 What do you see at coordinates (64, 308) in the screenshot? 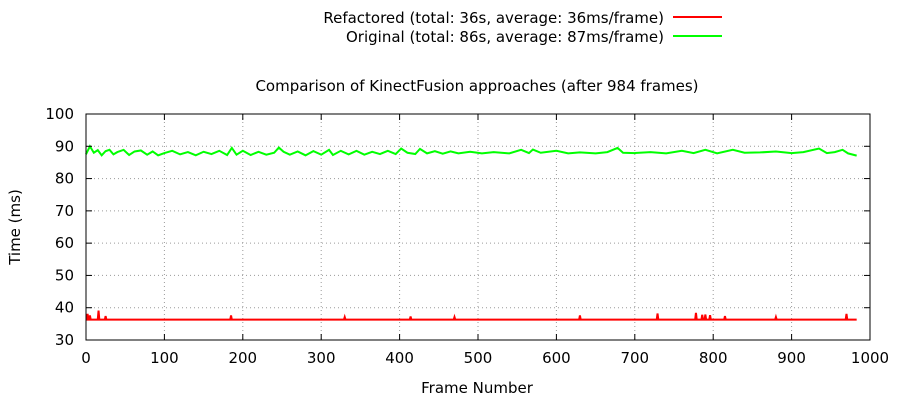
I see `y-tick-label: 40` at bounding box center [64, 308].